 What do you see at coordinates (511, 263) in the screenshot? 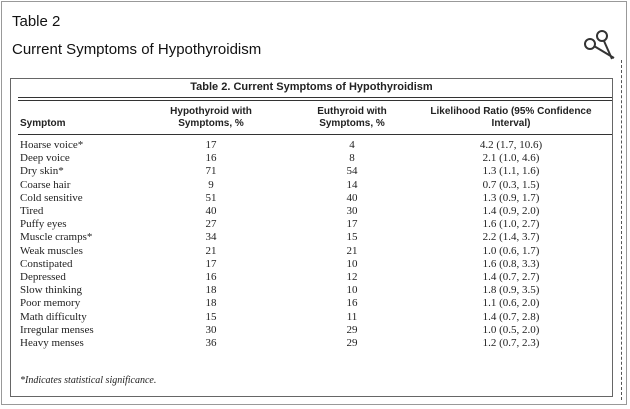
I see `cell: 1.6 (0.8, 3.3)` at bounding box center [511, 263].